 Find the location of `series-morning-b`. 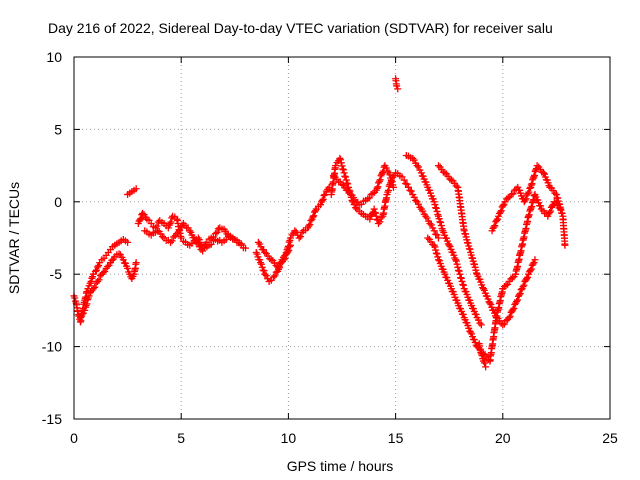

series-morning-b is located at coordinates (193, 237).